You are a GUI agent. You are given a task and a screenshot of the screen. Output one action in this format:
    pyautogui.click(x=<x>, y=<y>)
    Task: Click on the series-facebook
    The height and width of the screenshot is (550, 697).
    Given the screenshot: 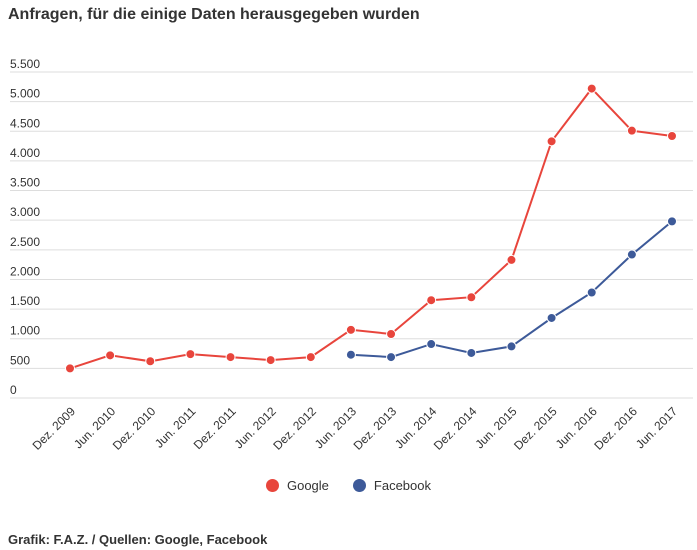 What is the action you would take?
    pyautogui.click(x=511, y=289)
    